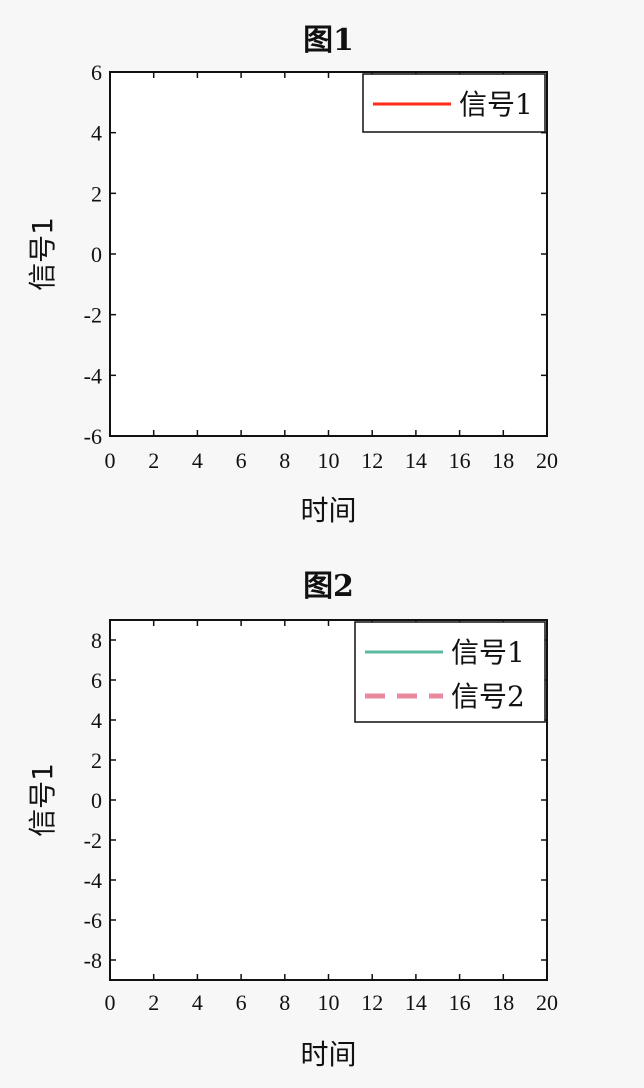 Image resolution: width=644 pixels, height=1088 pixels. What do you see at coordinates (96, 680) in the screenshot?
I see `chart-2-y-tick-label: 6` at bounding box center [96, 680].